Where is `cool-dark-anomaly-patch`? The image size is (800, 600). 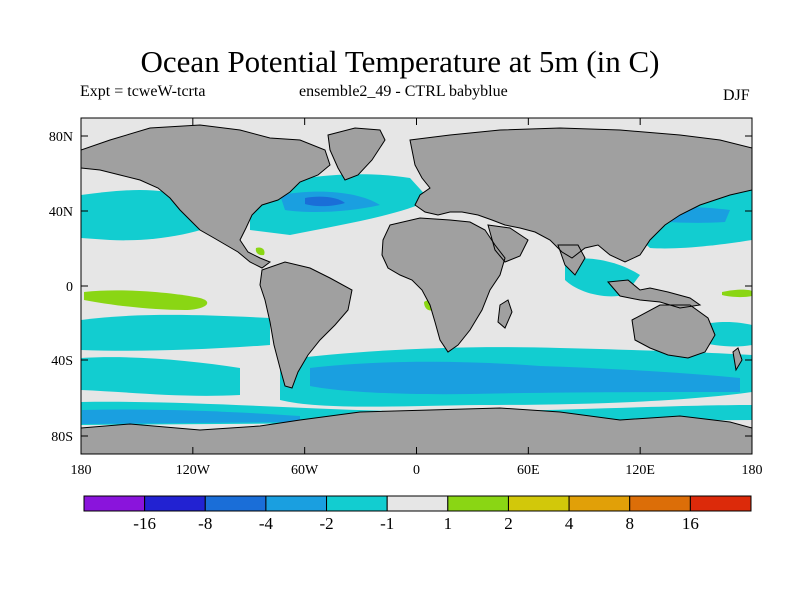
cool-dark-anomaly-patch is located at coordinates (325, 201).